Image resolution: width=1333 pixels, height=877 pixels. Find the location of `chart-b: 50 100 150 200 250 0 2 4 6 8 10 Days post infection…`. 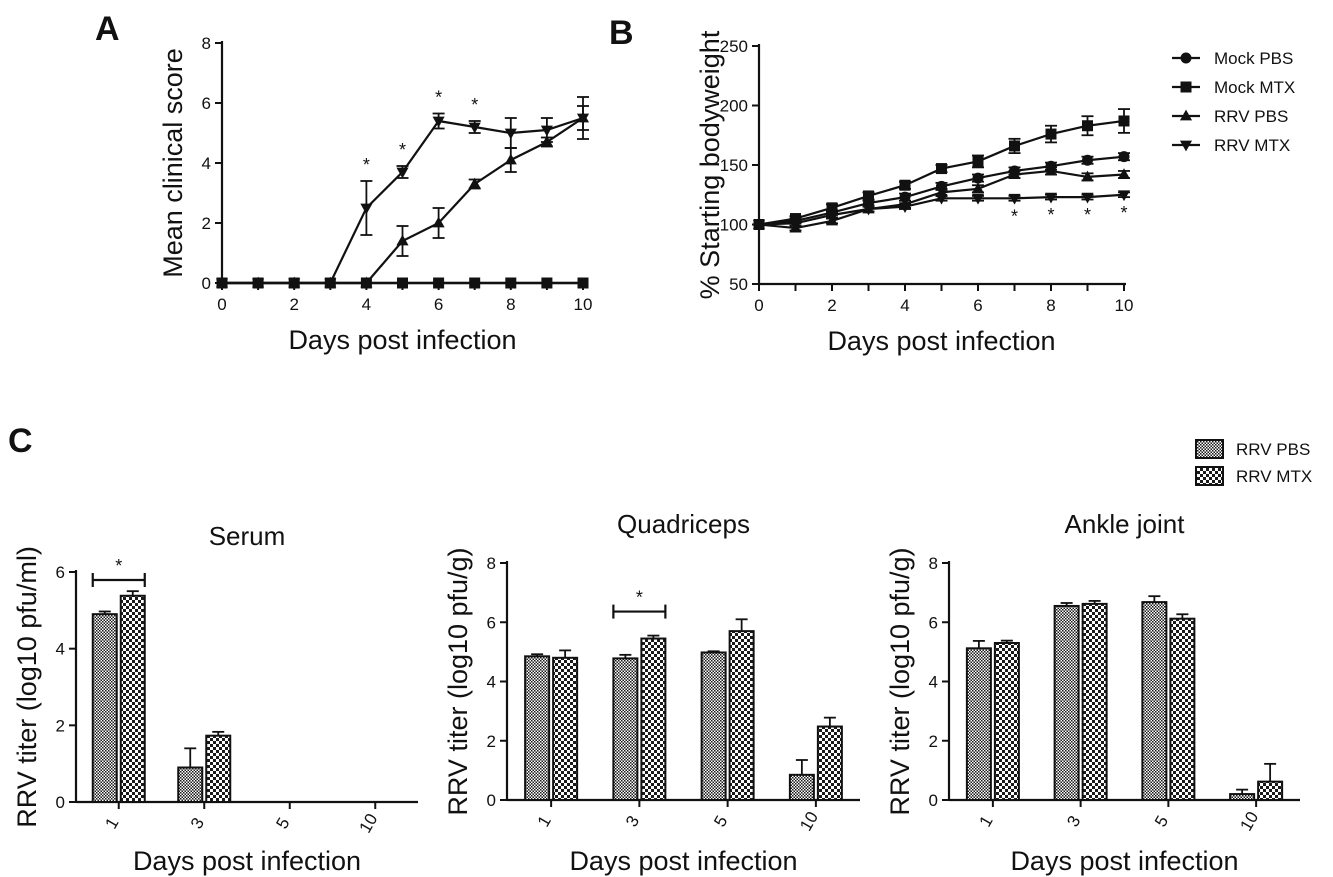

chart-b: 50 100 150 200 250 0 2 4 6 8 10 Days post infection… is located at coordinates (914, 193).